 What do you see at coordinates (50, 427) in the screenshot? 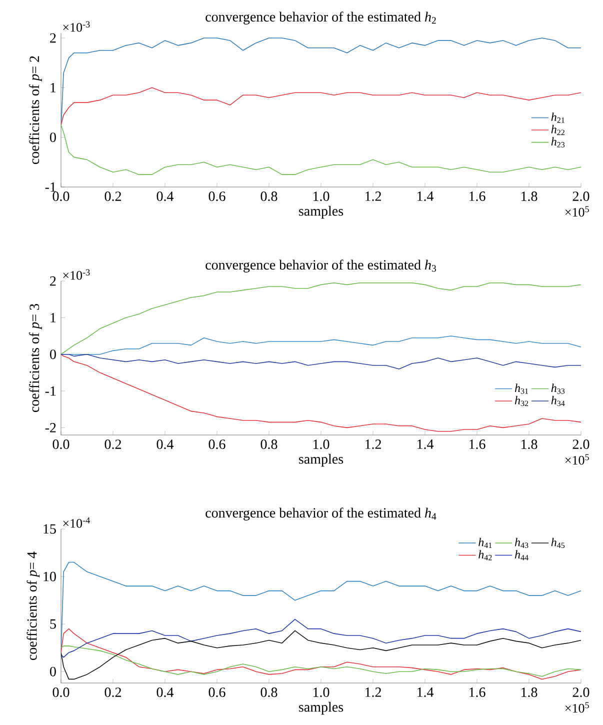
I see `y-tick-label: -2` at bounding box center [50, 427].